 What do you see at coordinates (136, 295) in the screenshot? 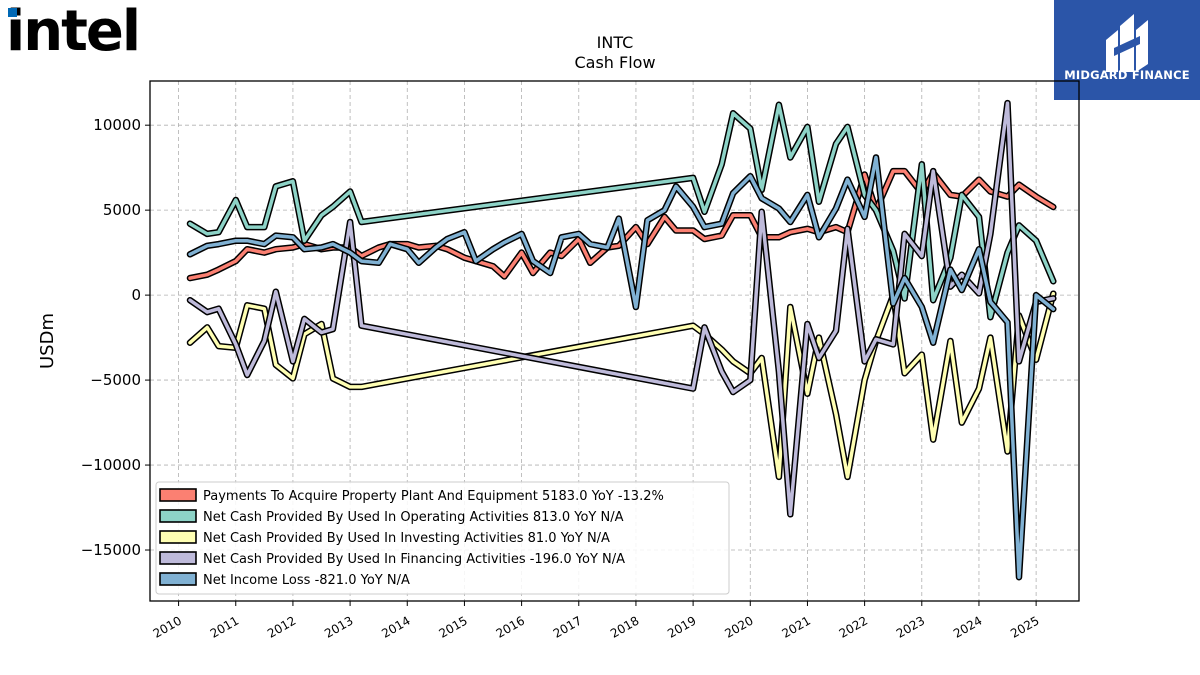
I see `y-tick-label: 0` at bounding box center [136, 295].